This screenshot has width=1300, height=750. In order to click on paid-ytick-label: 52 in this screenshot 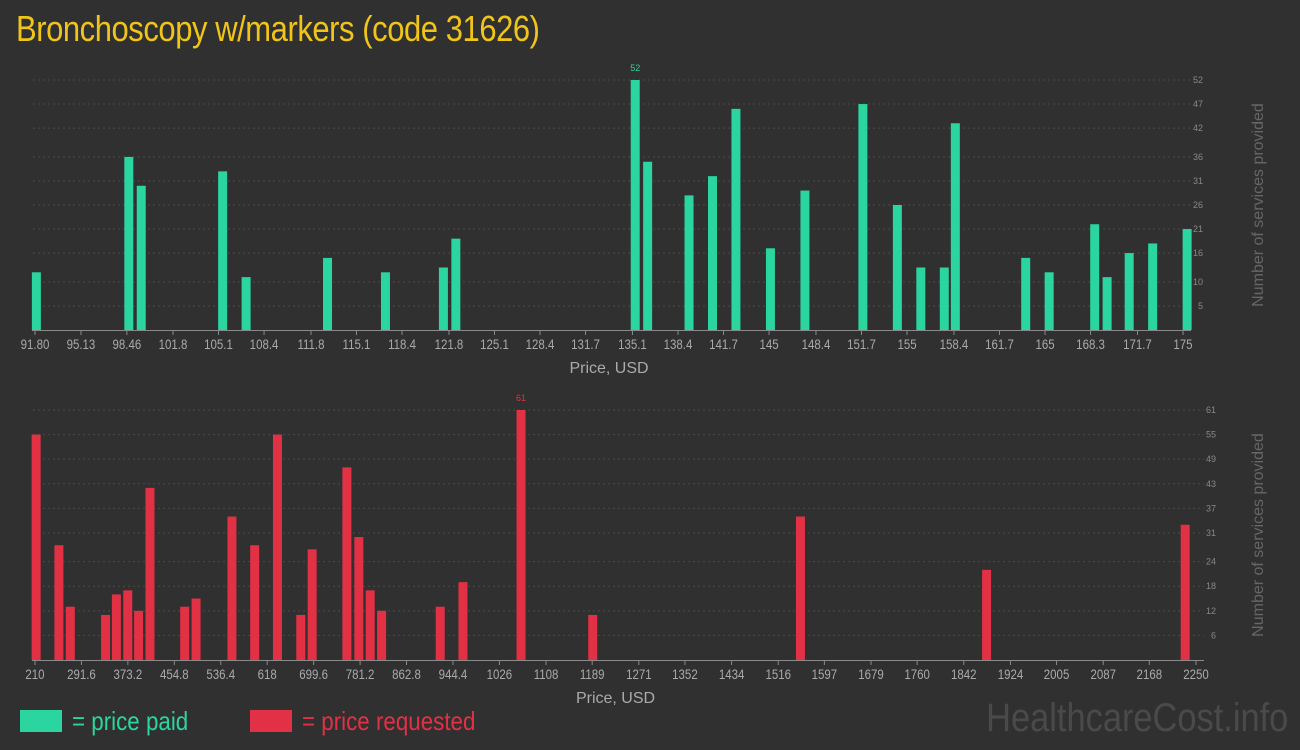, I will do `click(1198, 80)`.